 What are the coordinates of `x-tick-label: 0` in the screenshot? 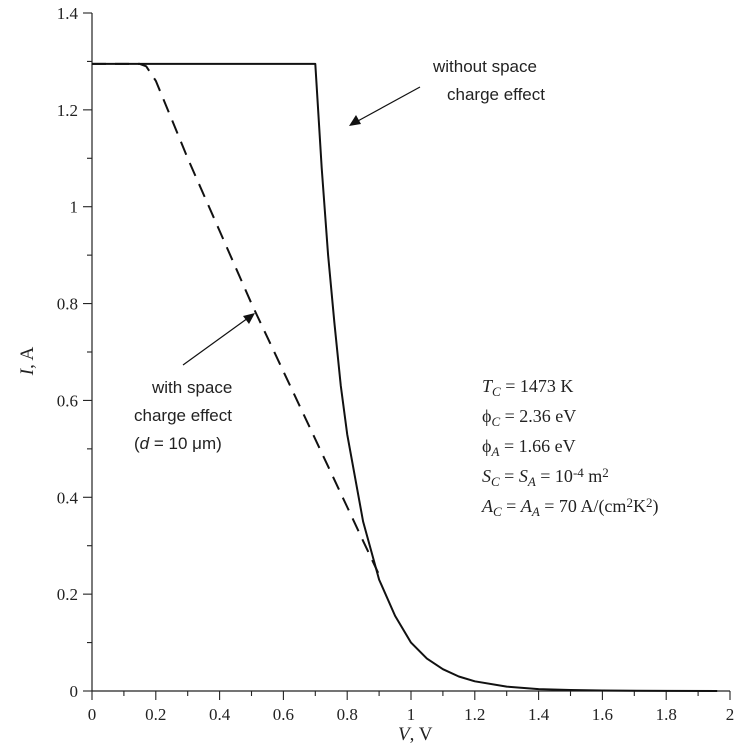 It's located at (92, 714).